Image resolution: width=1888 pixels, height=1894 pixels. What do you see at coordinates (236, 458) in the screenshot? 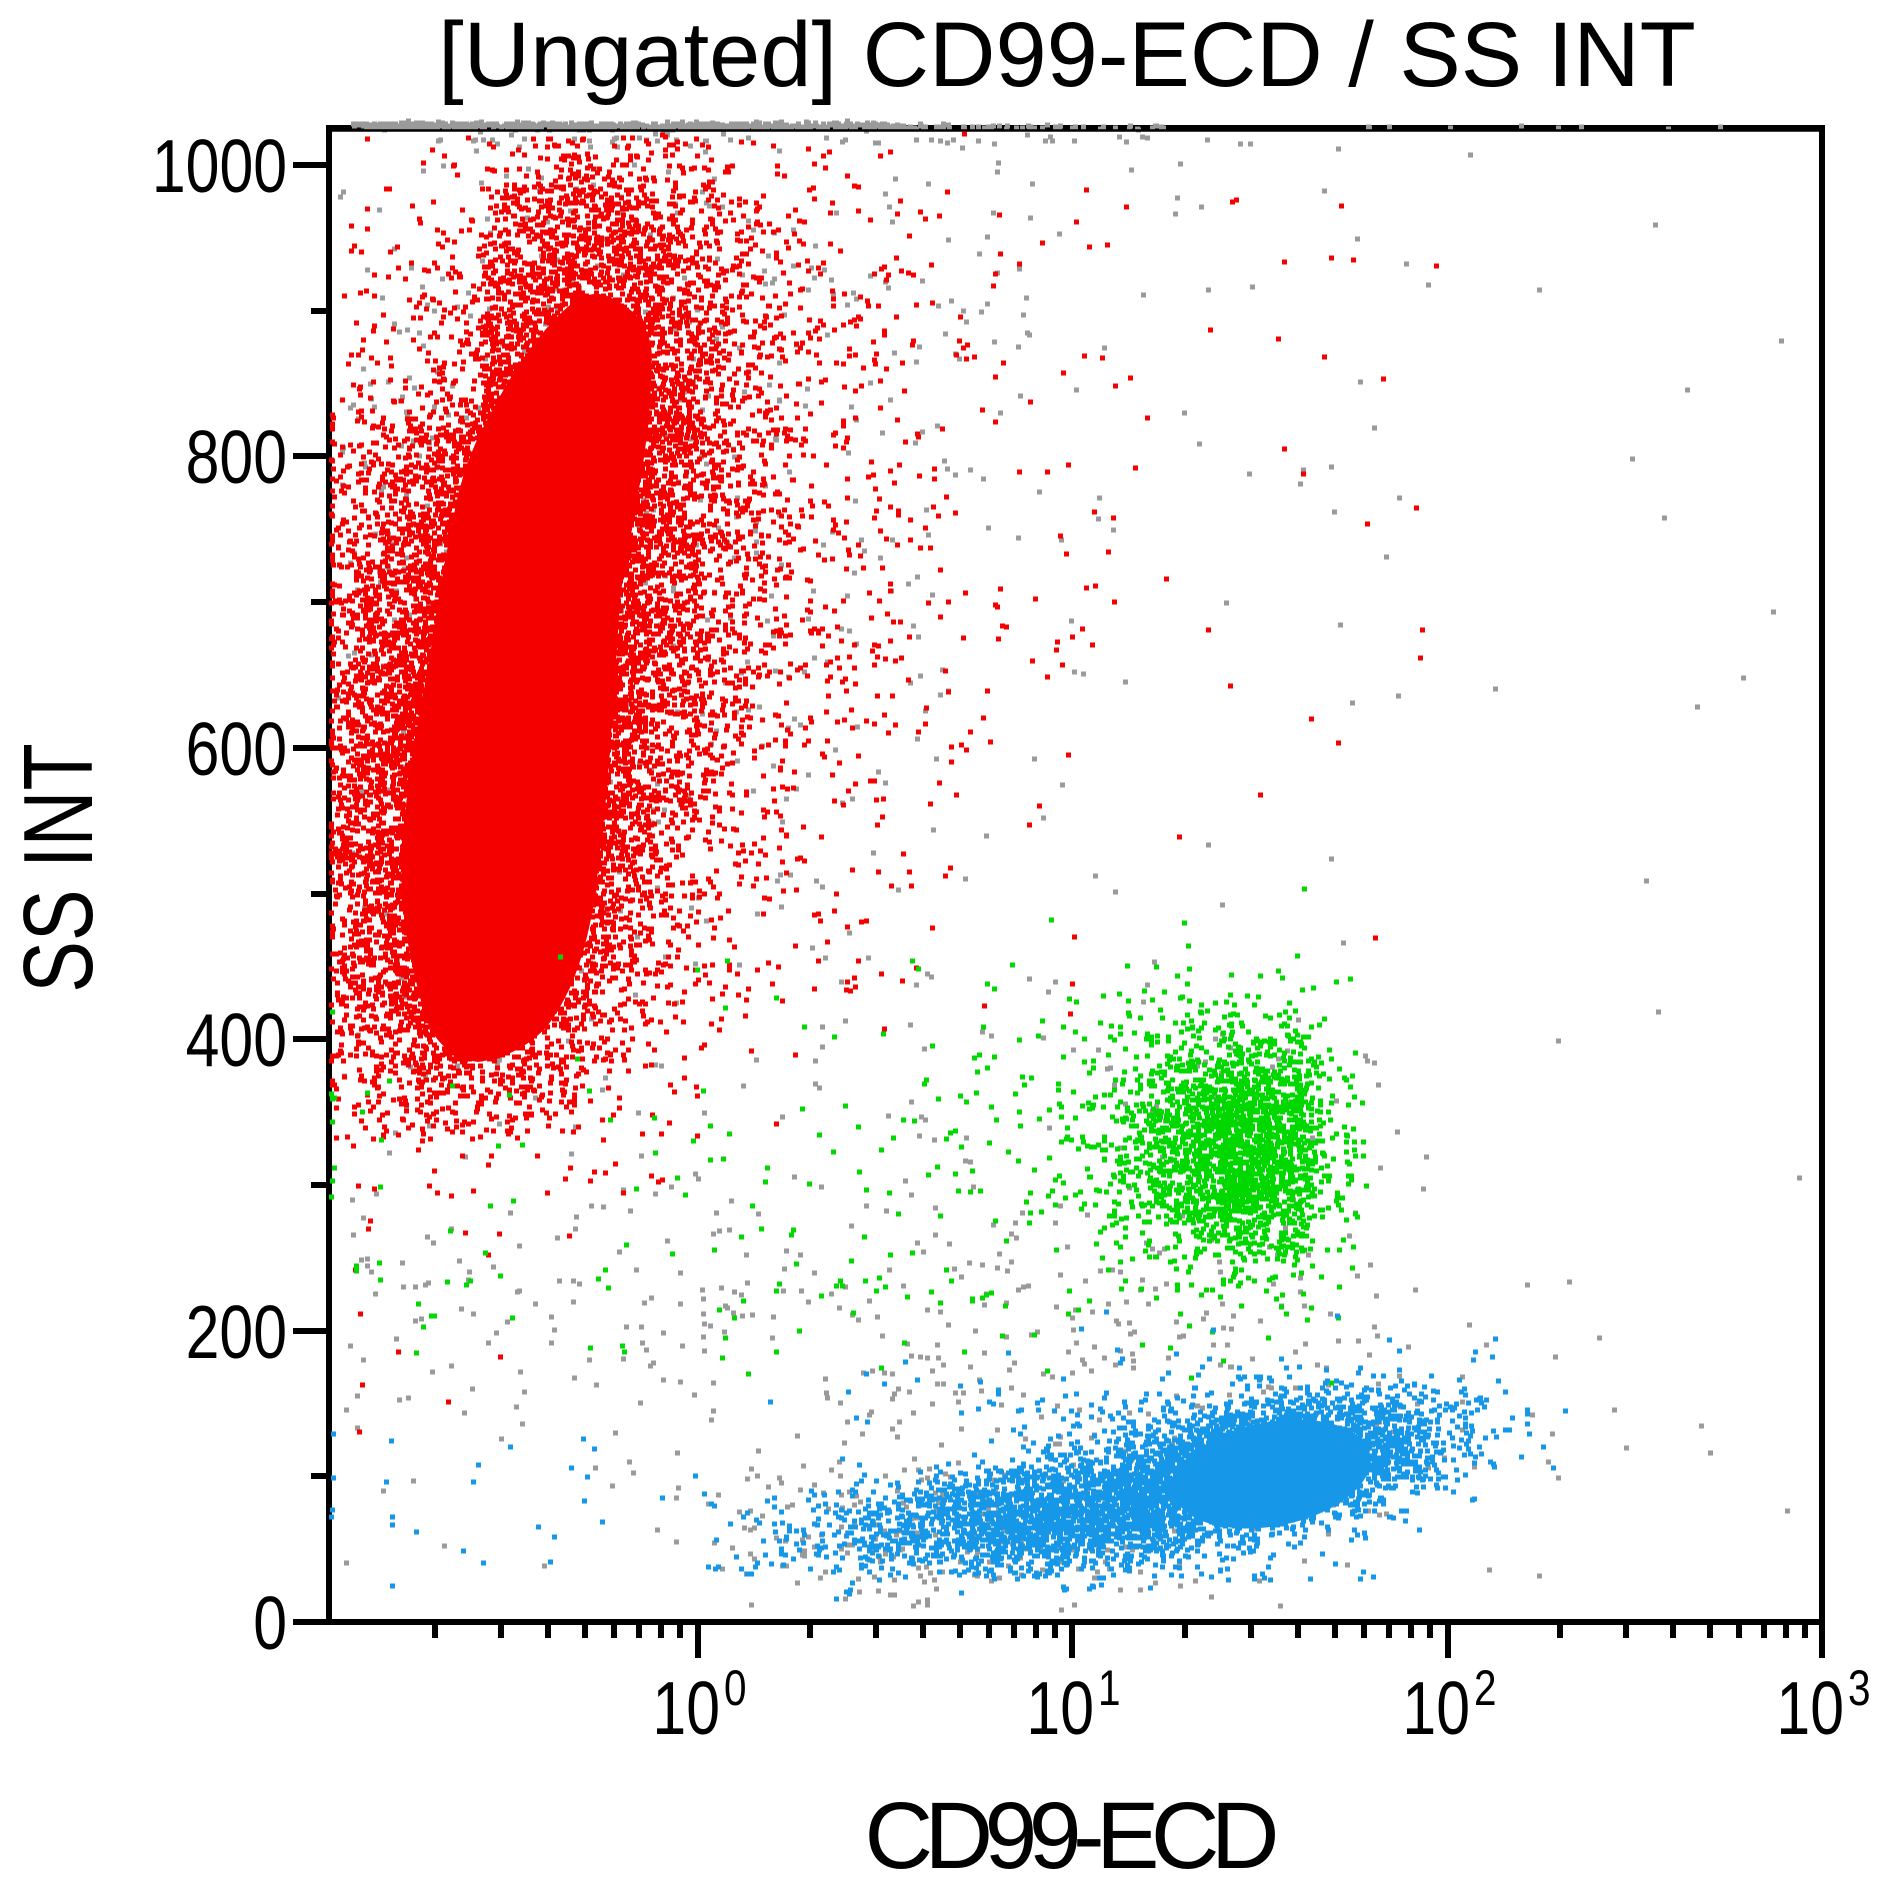
I see `svg-text: 800` at bounding box center [236, 458].